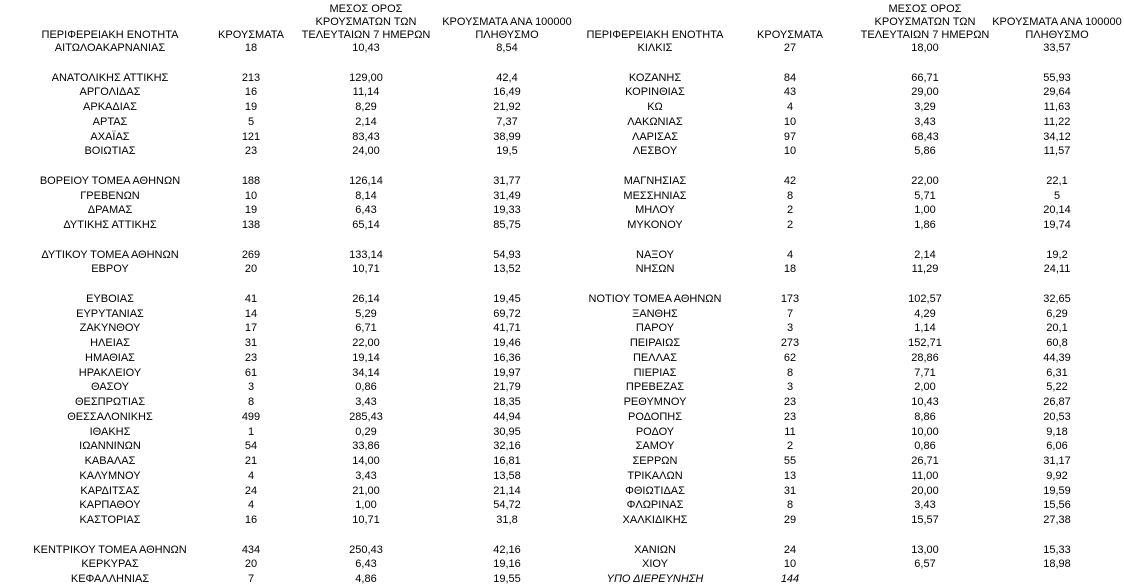 Image resolution: width=1124 pixels, height=586 pixels. I want to click on cell-value: 11,00, so click(925, 475).